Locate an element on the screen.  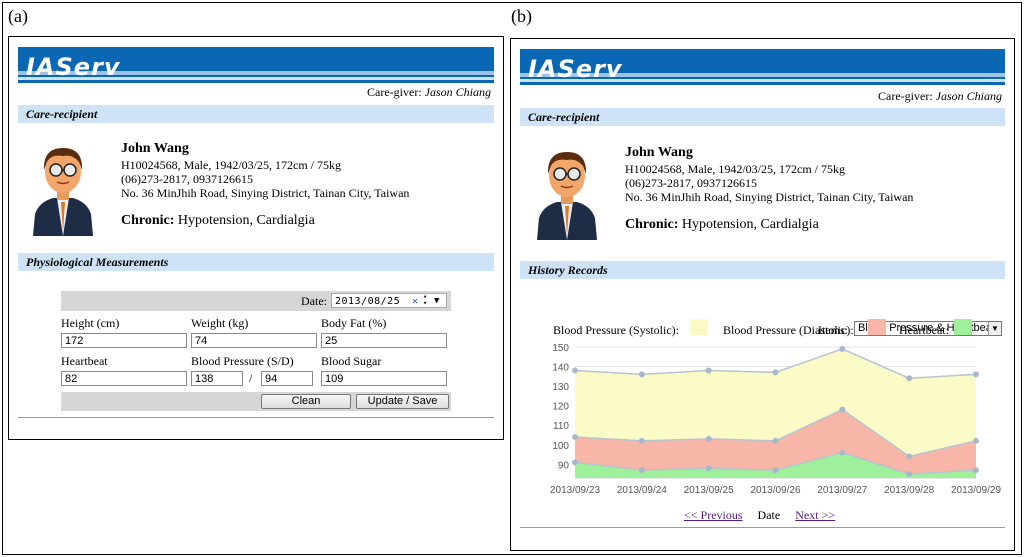
x-tick-label: 2013/09/29 is located at coordinates (976, 490).